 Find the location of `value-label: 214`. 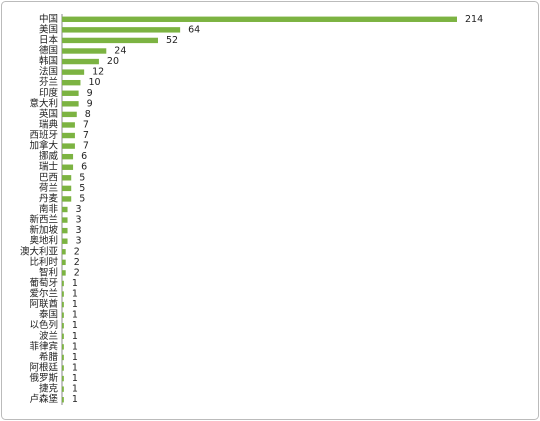

value-label: 214 is located at coordinates (474, 19).